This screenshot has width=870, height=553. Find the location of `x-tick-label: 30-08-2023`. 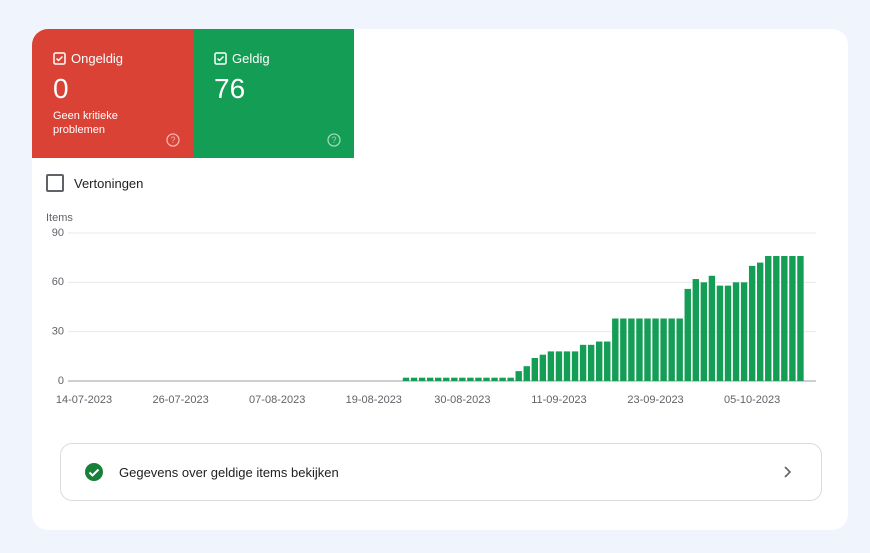

x-tick-label: 30-08-2023 is located at coordinates (462, 400).